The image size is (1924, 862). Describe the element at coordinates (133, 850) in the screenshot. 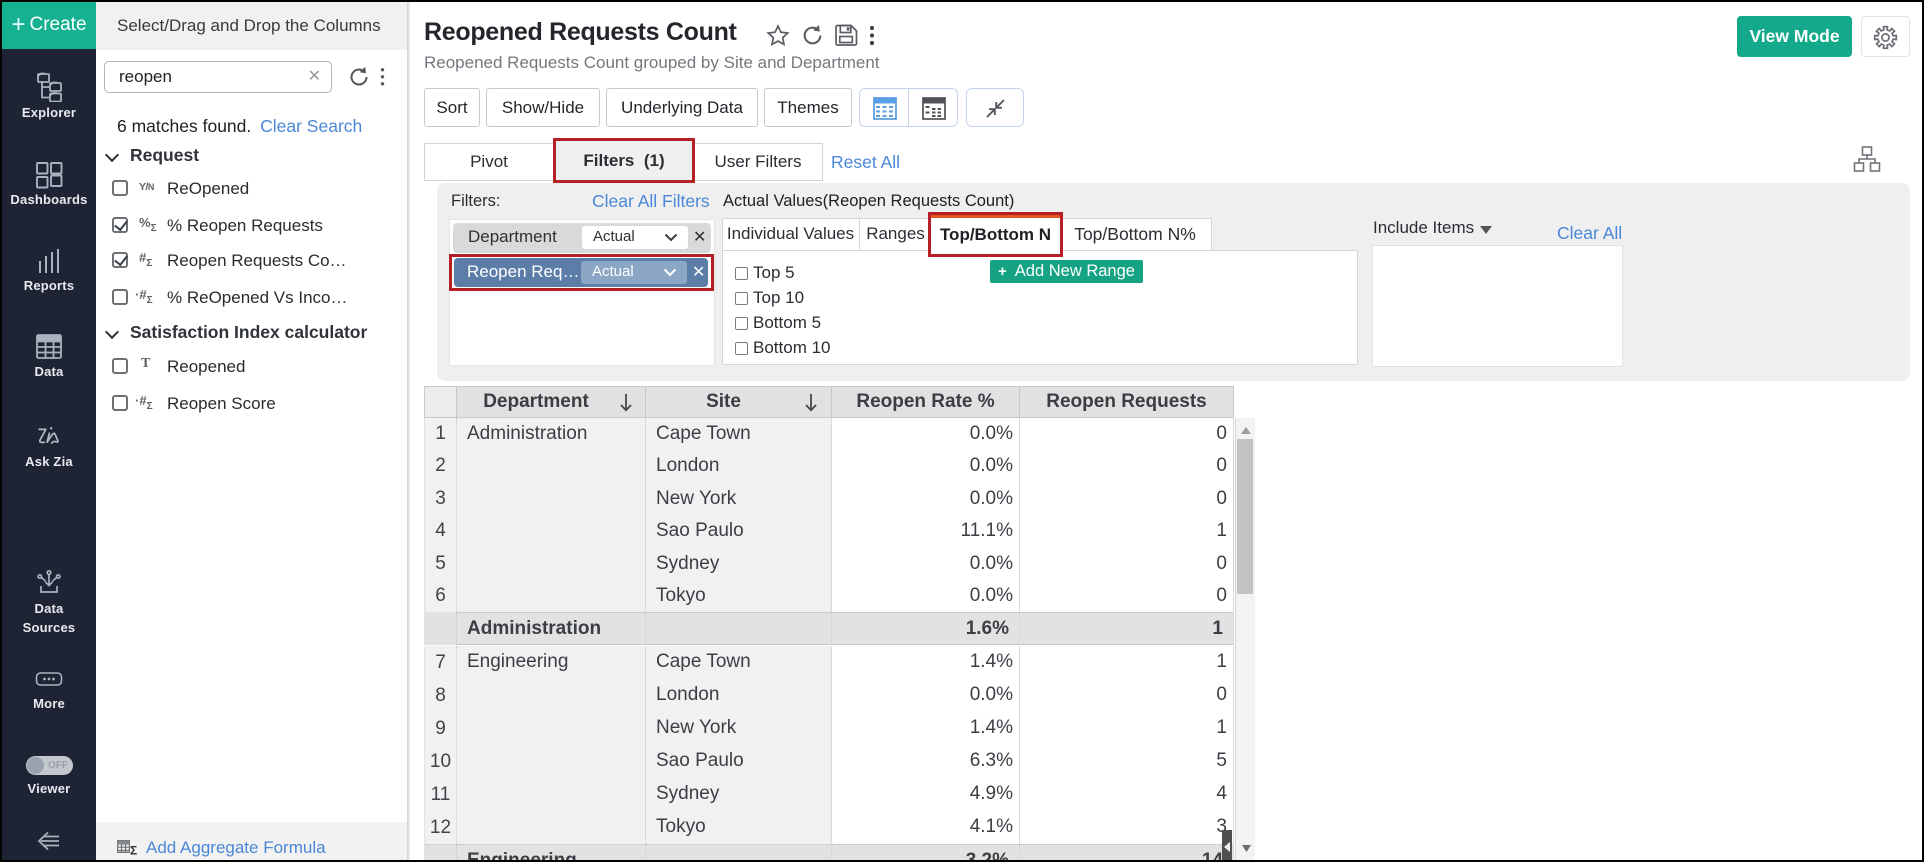

I see `svg-text: Σ` at that location.